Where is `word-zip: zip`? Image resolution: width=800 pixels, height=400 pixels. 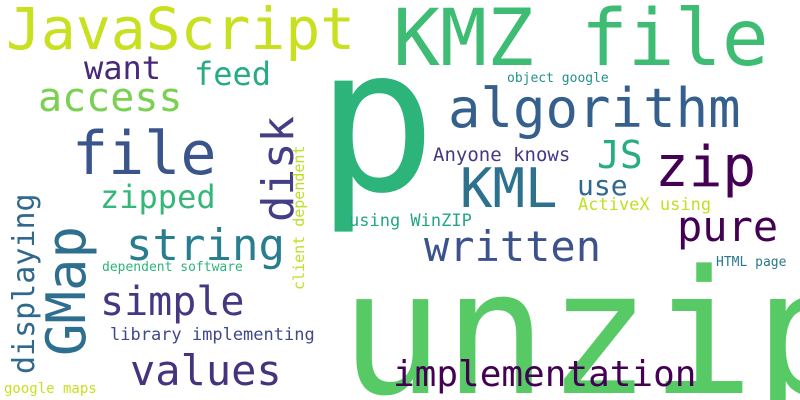
word-zip: zip is located at coordinates (706, 167).